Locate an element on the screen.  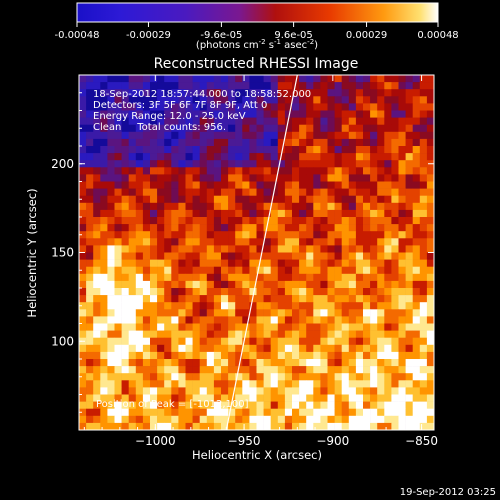
annotation-energy-range: Energy Range: 12.0 - 25.0 keV is located at coordinates (169, 116).